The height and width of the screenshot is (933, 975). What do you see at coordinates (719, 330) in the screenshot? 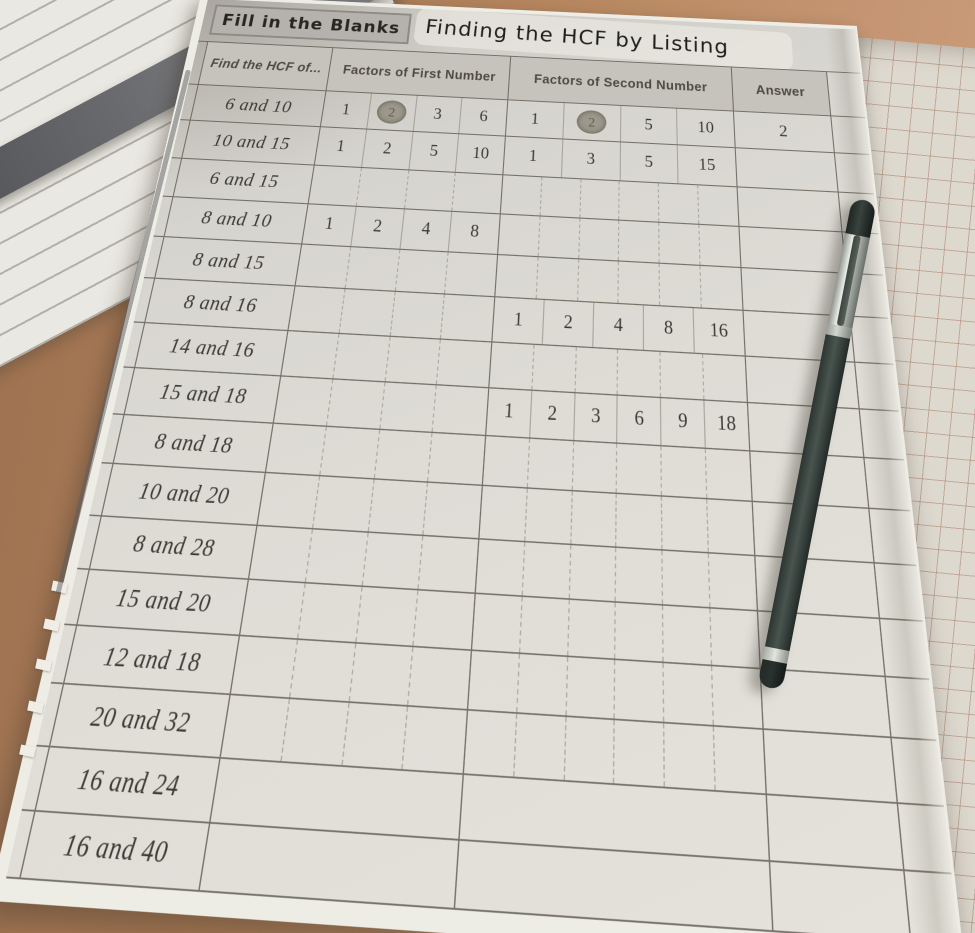
I see `factor-value: 16` at bounding box center [719, 330].